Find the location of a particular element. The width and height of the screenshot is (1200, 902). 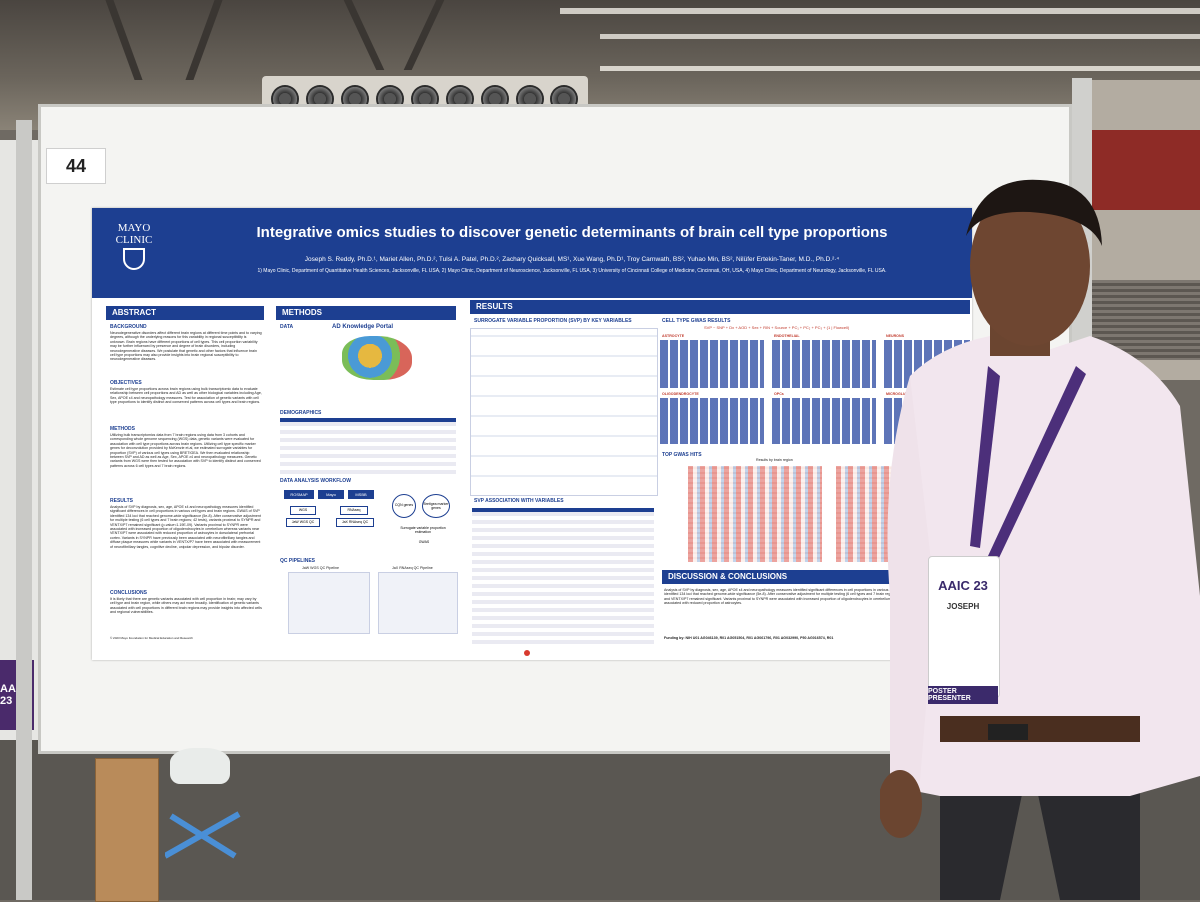

assoc-head: SVP ASSOCIATION WITH VARIABLES is located at coordinates (519, 501).